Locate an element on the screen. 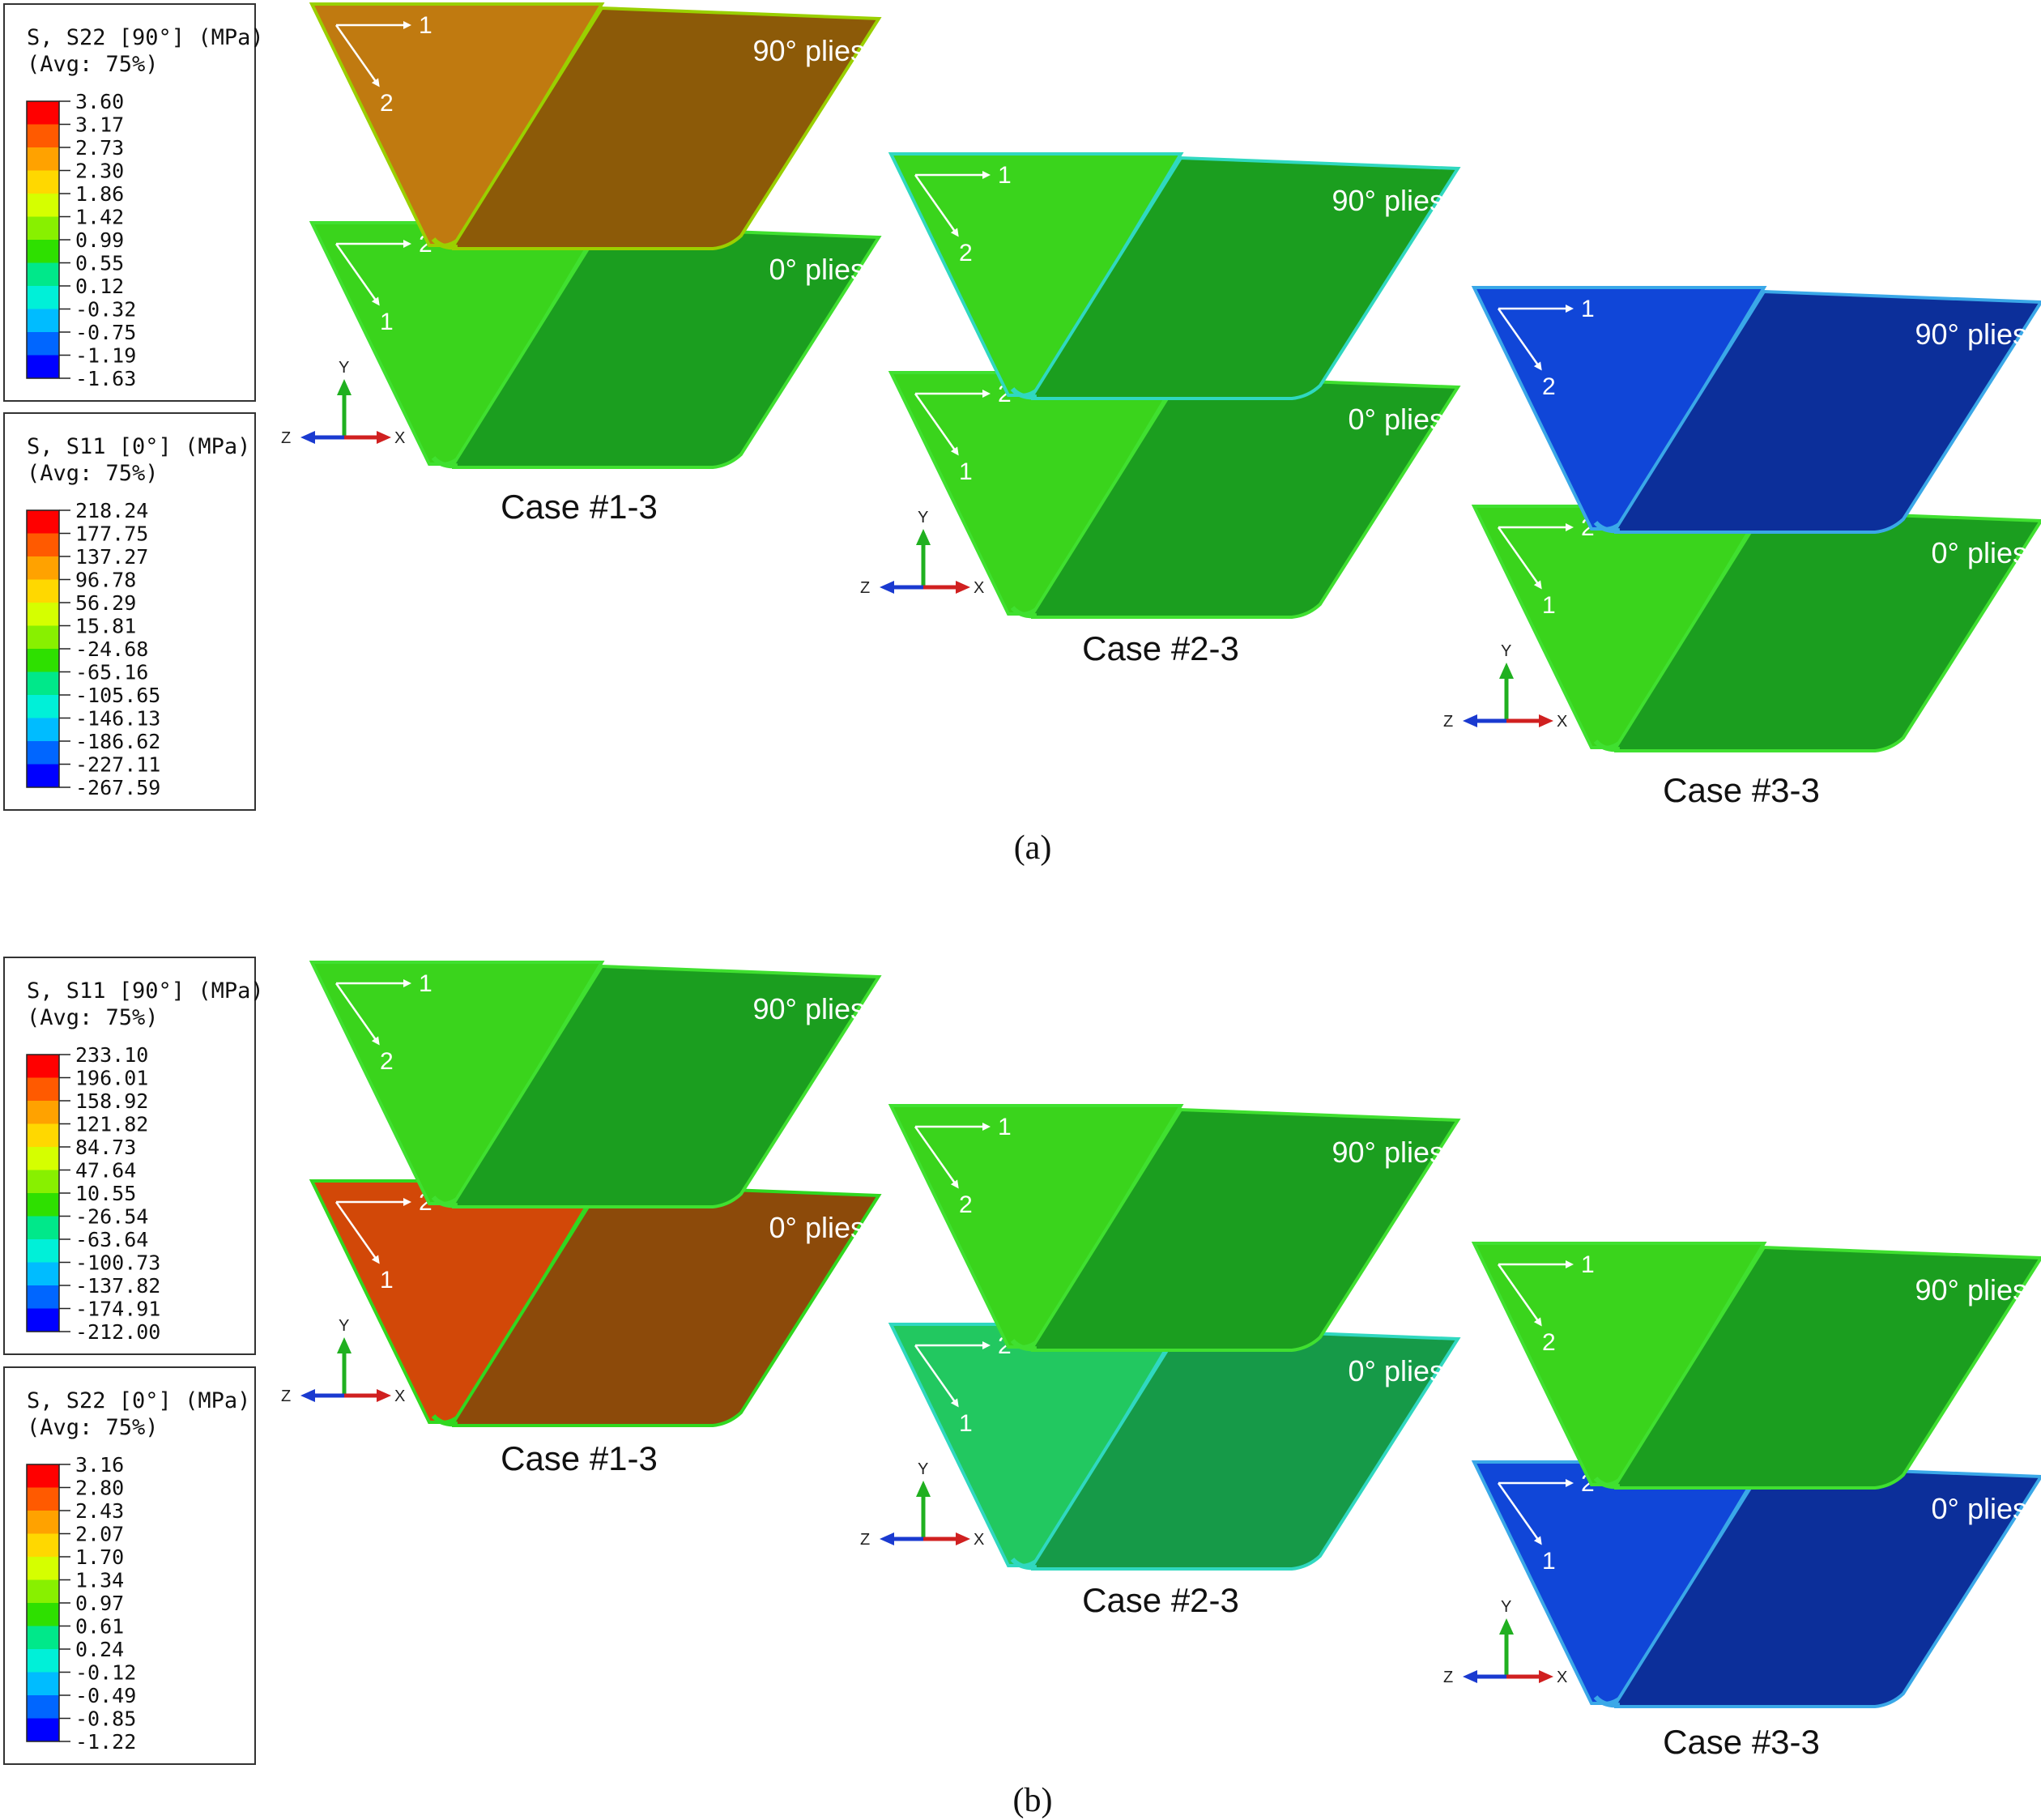  legend-title: S, S22 [90°] (MPa) is located at coordinates (145, 37).